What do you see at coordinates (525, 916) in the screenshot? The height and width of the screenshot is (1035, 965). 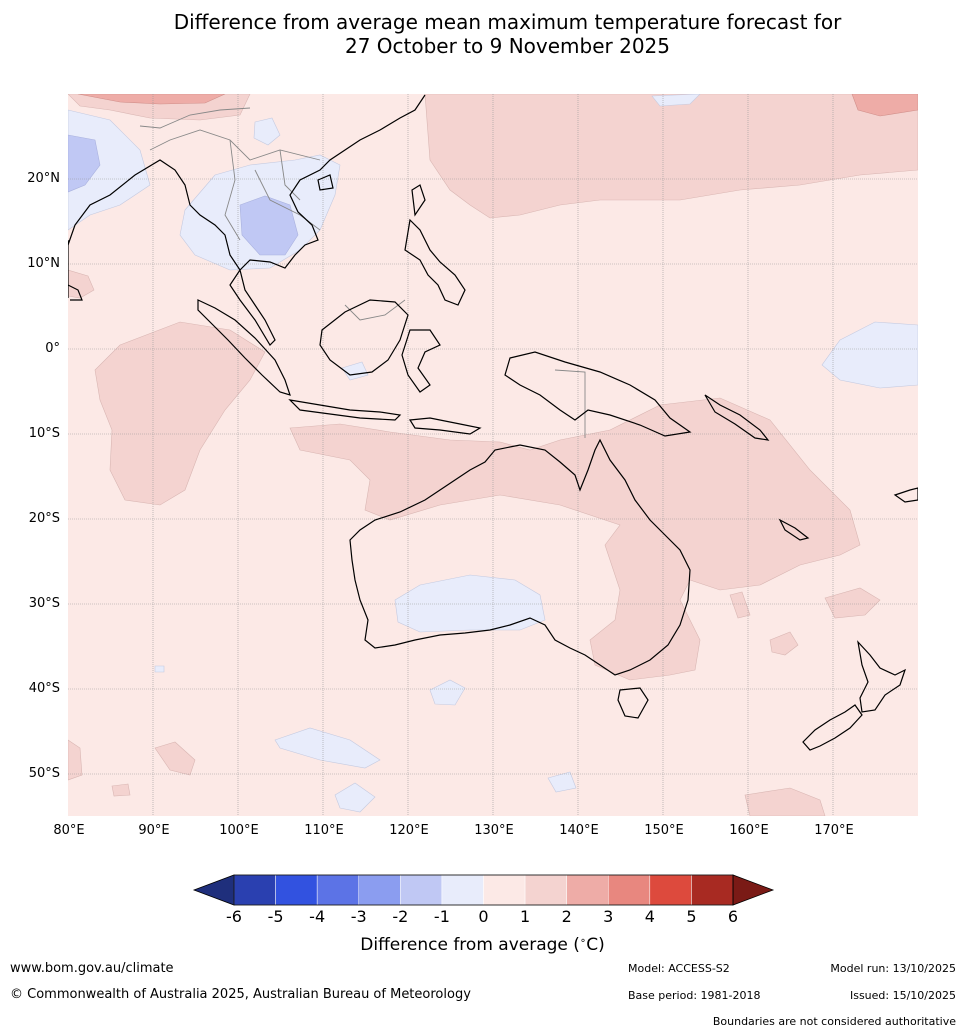 I see `colorbar-tick-label: 1` at bounding box center [525, 916].